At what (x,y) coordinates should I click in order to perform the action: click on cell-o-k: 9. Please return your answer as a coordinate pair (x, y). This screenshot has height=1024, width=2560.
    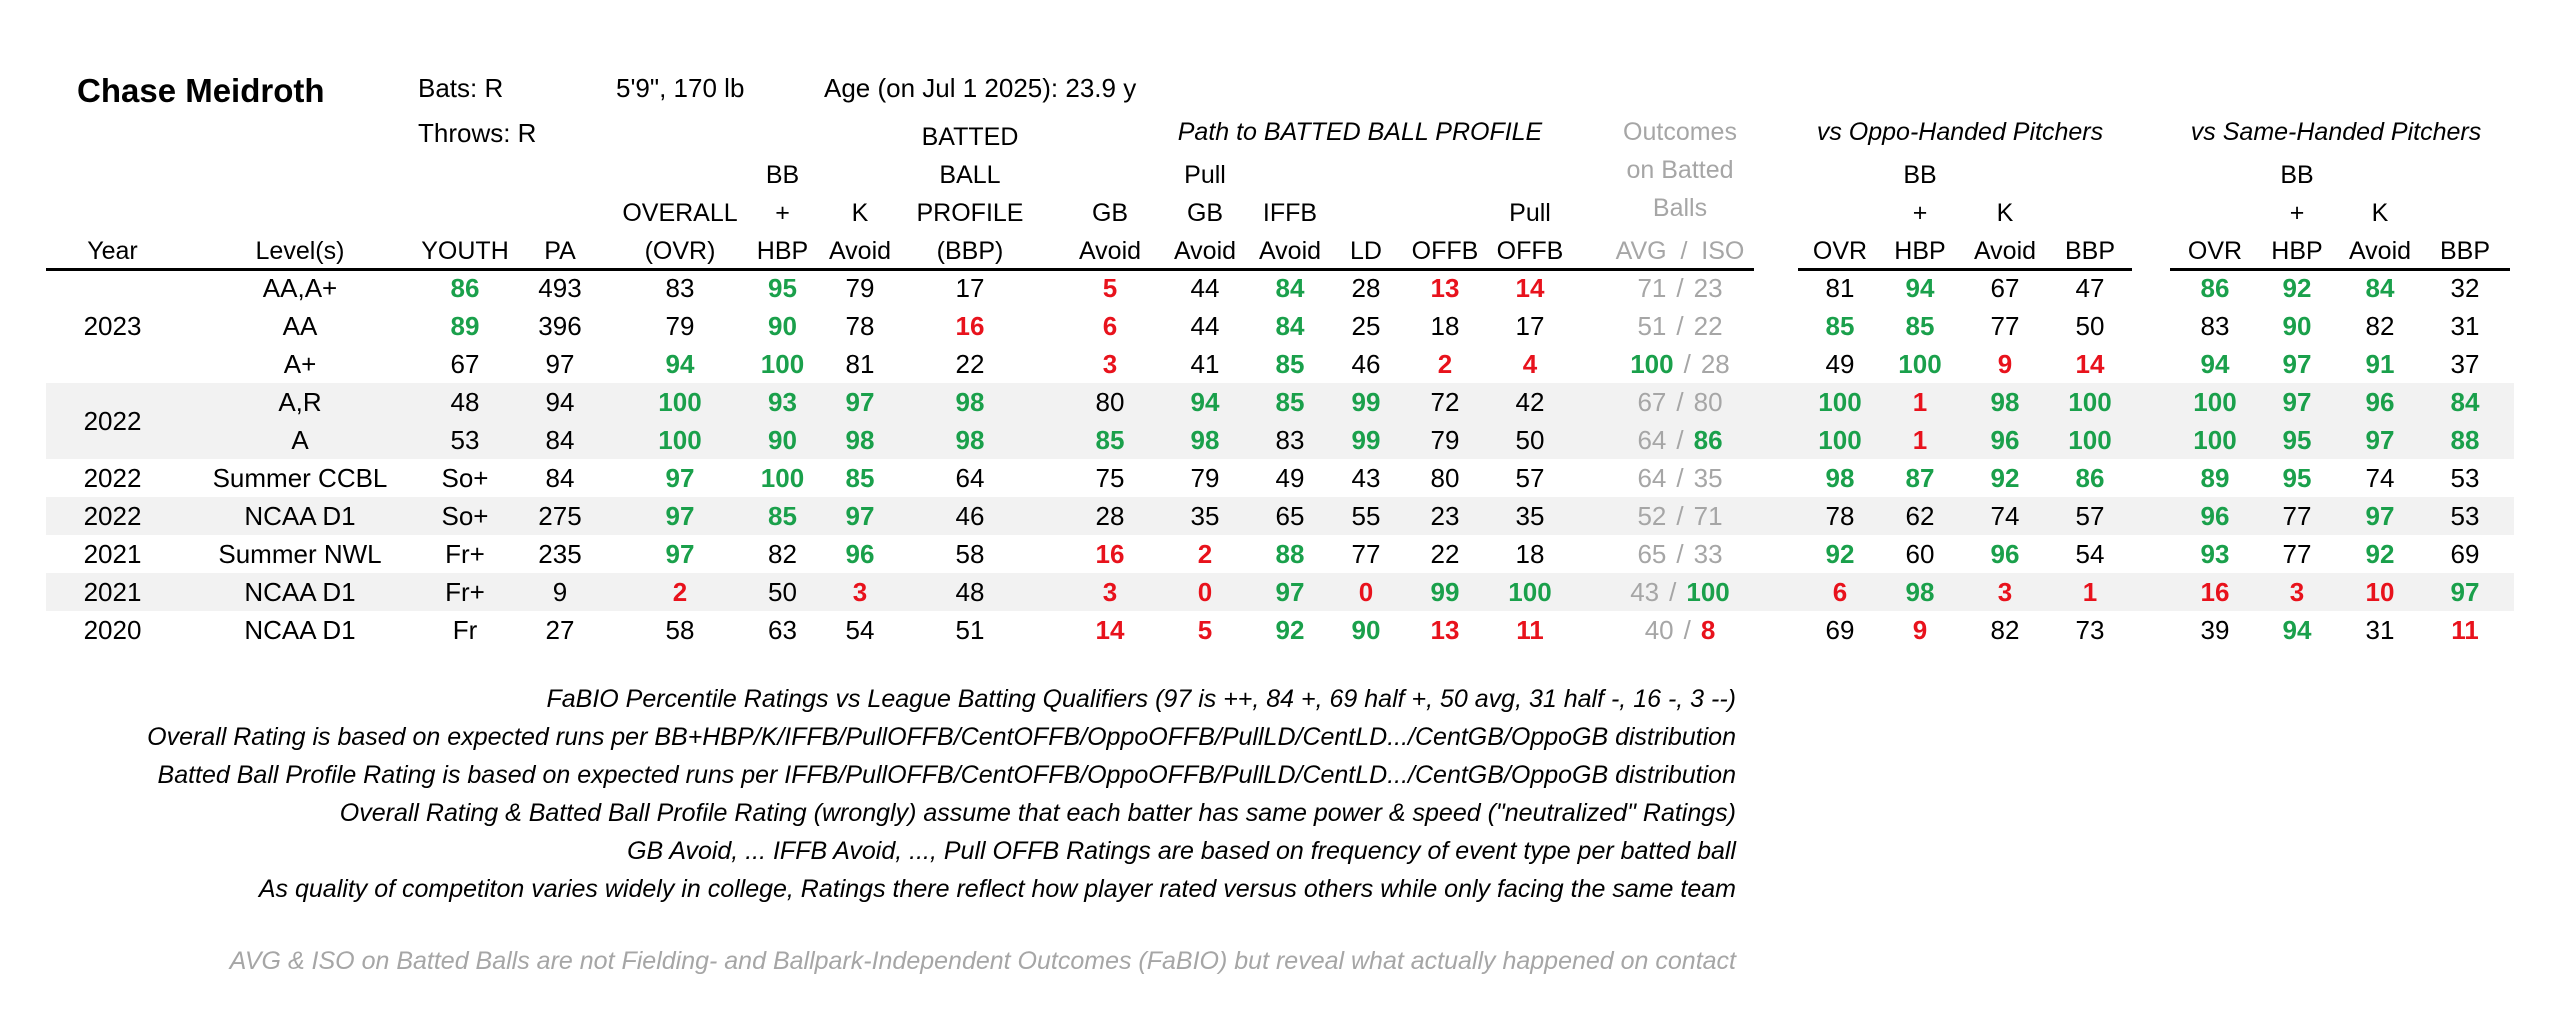
    Looking at the image, I should click on (2005, 364).